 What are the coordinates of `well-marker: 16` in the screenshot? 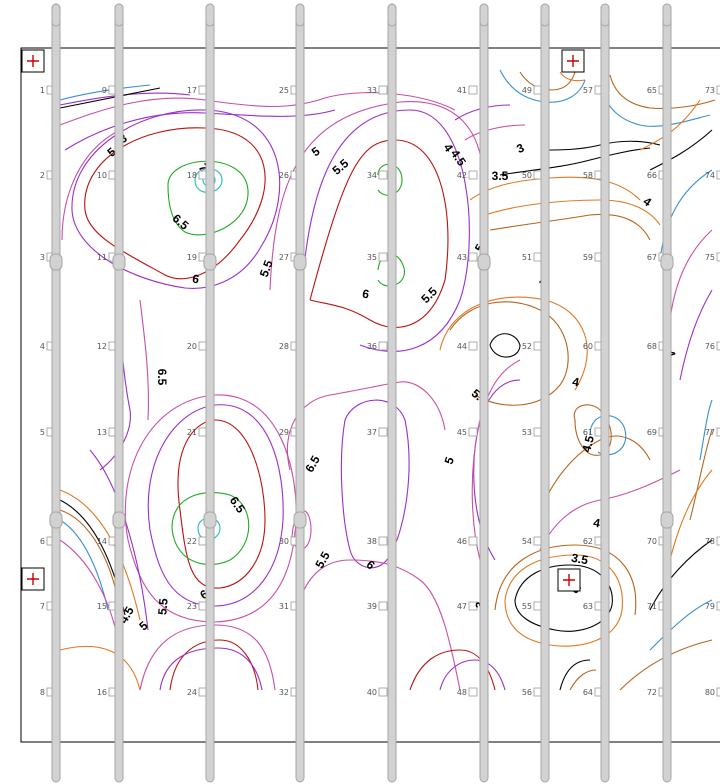 It's located at (107, 692).